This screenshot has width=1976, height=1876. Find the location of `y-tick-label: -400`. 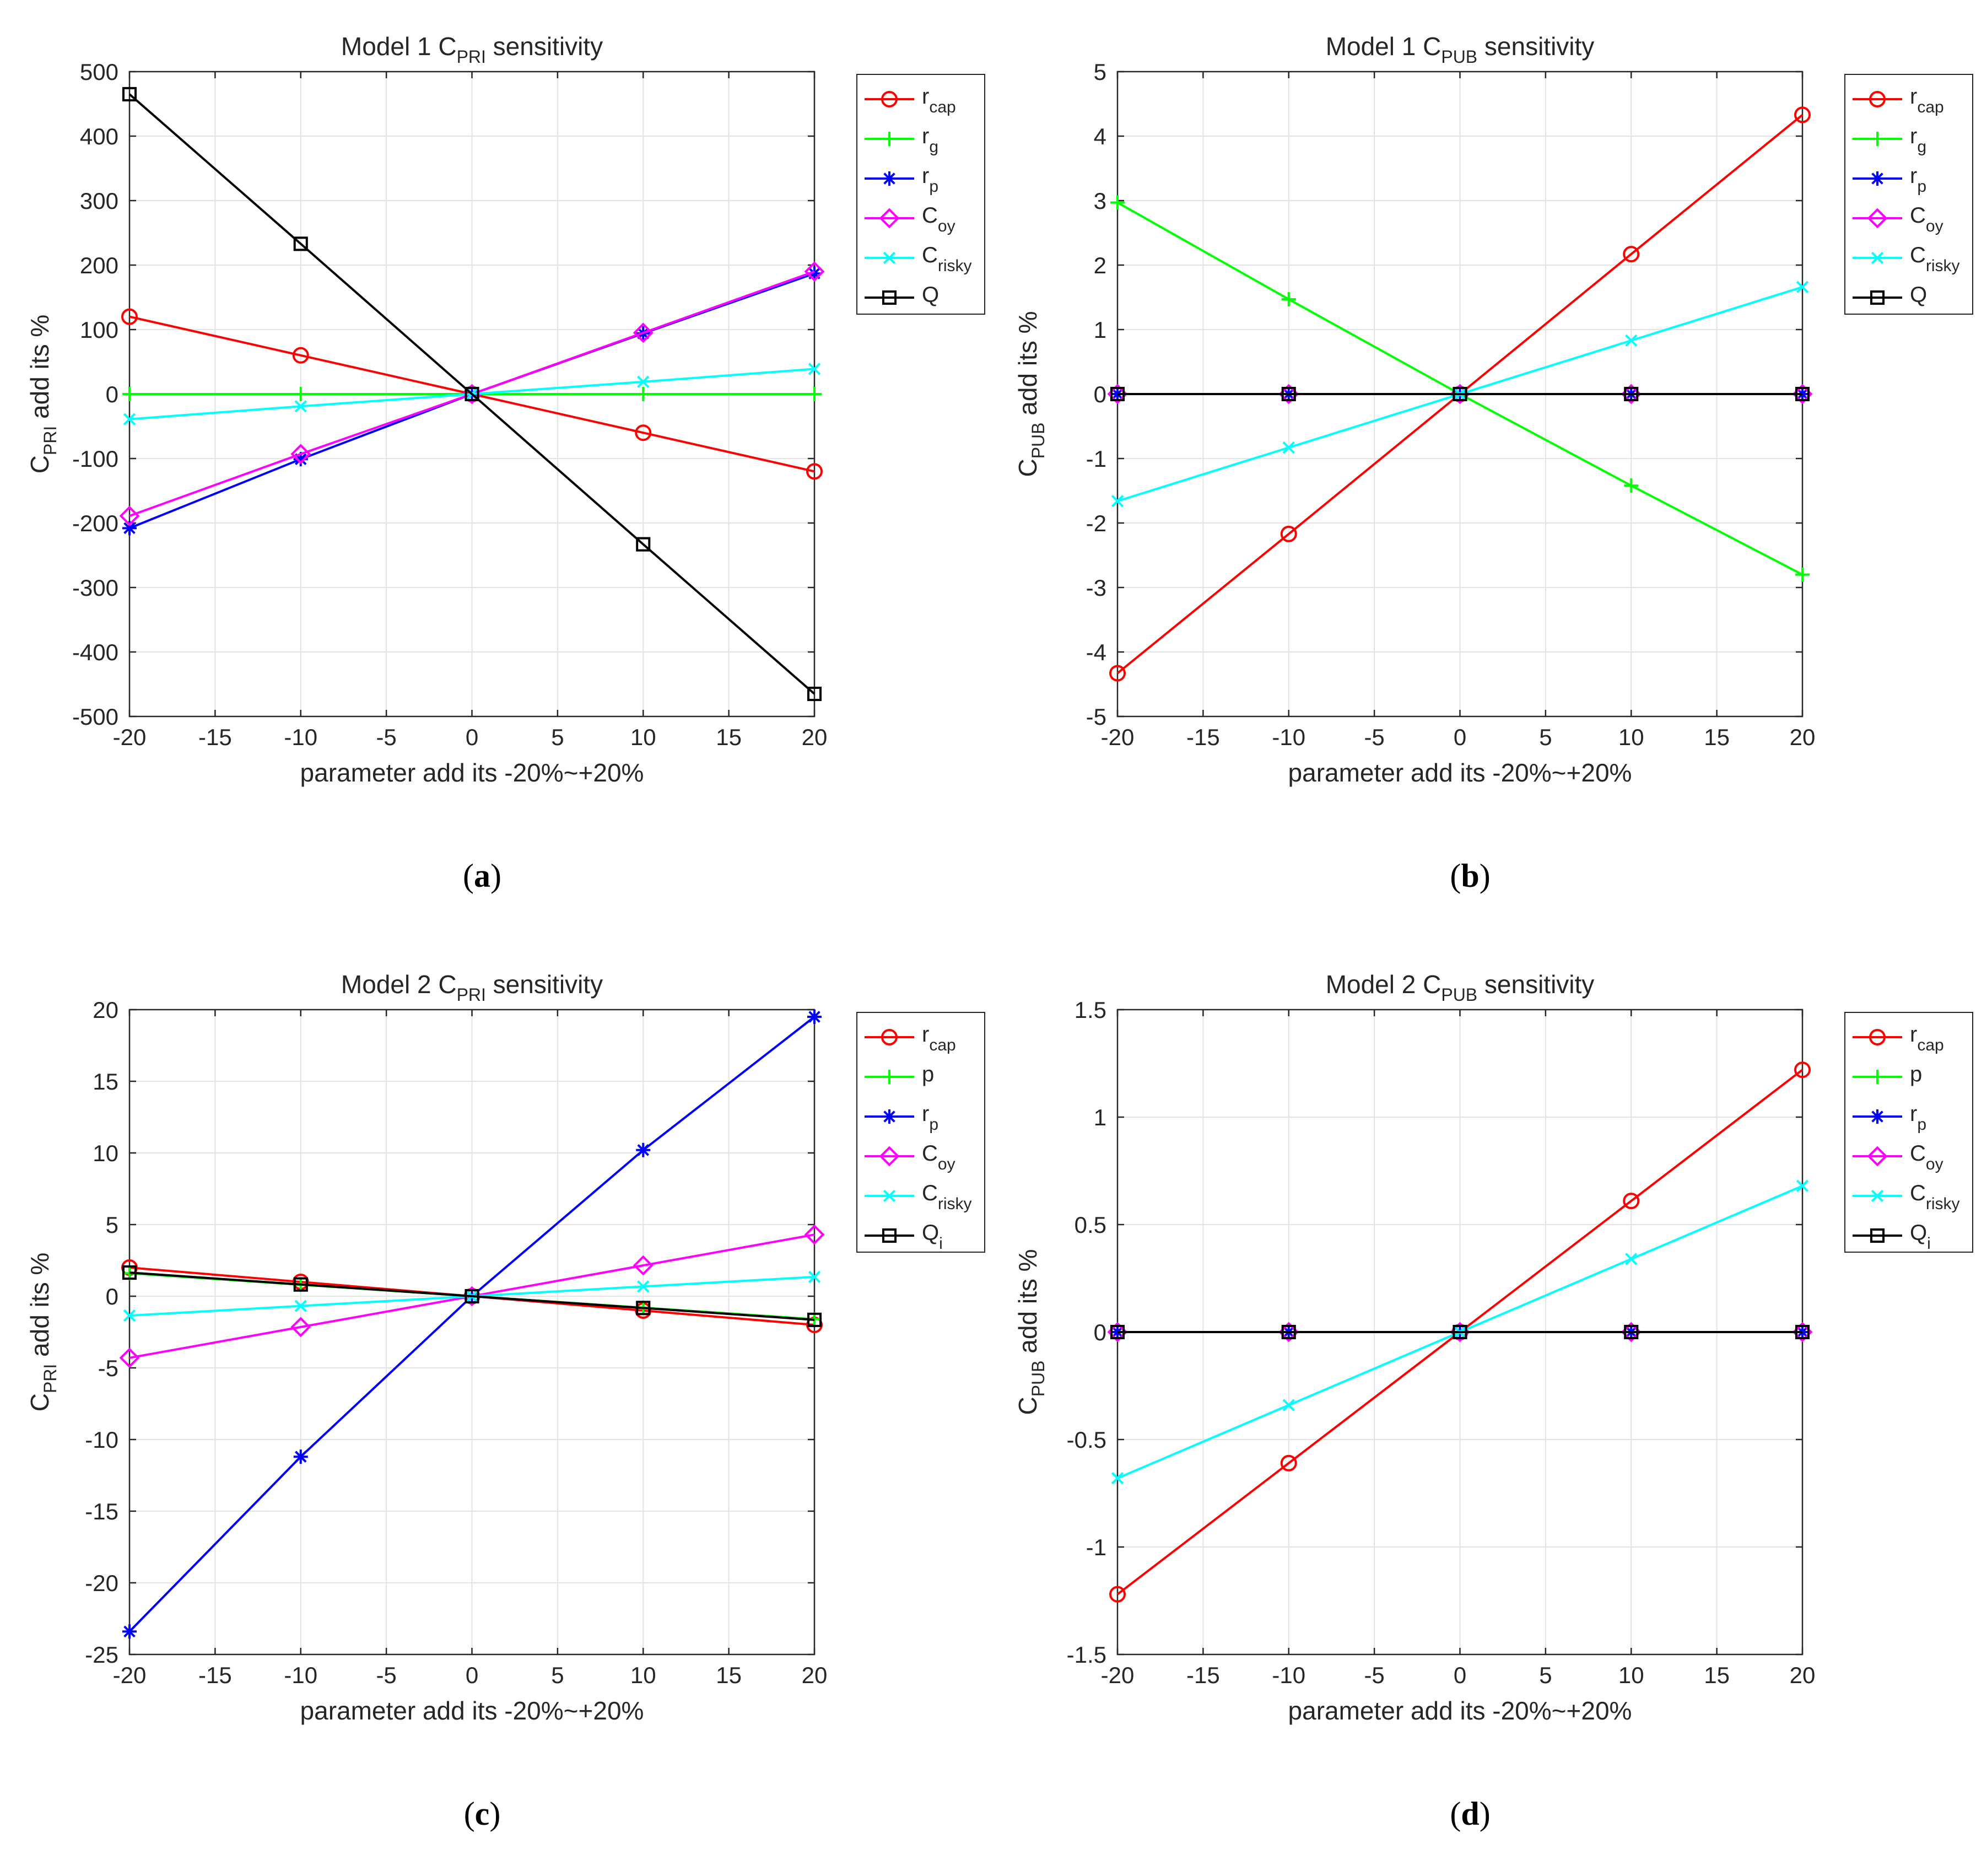

y-tick-label: -400 is located at coordinates (95, 652).